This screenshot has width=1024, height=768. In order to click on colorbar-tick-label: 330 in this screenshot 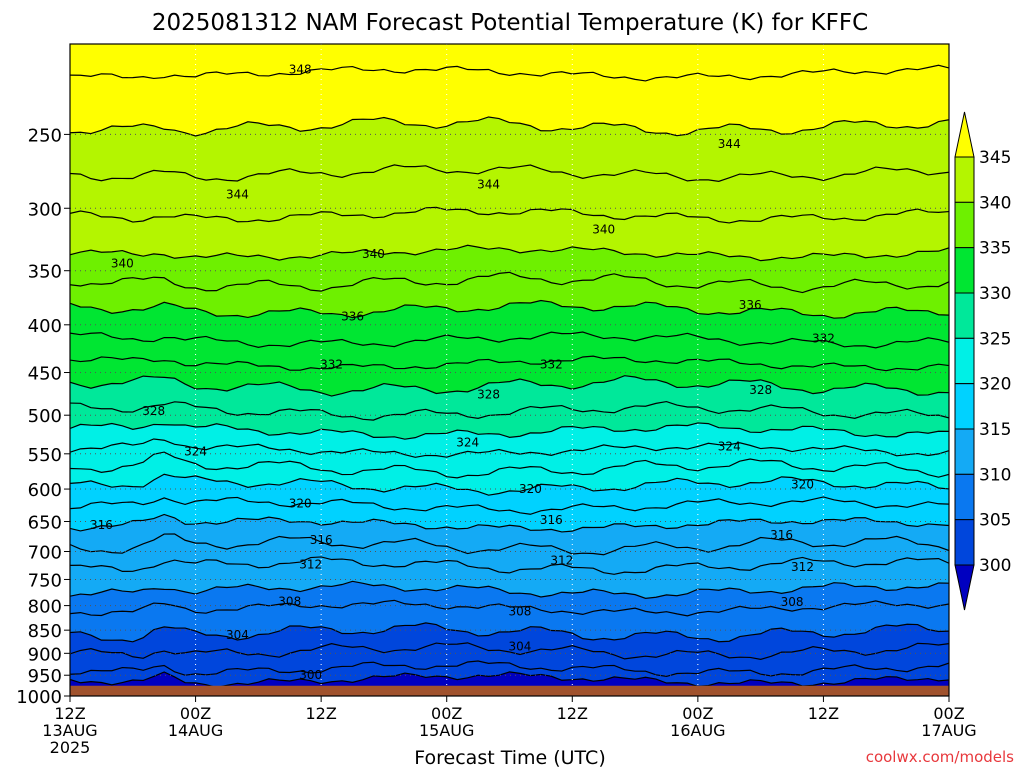, I will do `click(995, 294)`.